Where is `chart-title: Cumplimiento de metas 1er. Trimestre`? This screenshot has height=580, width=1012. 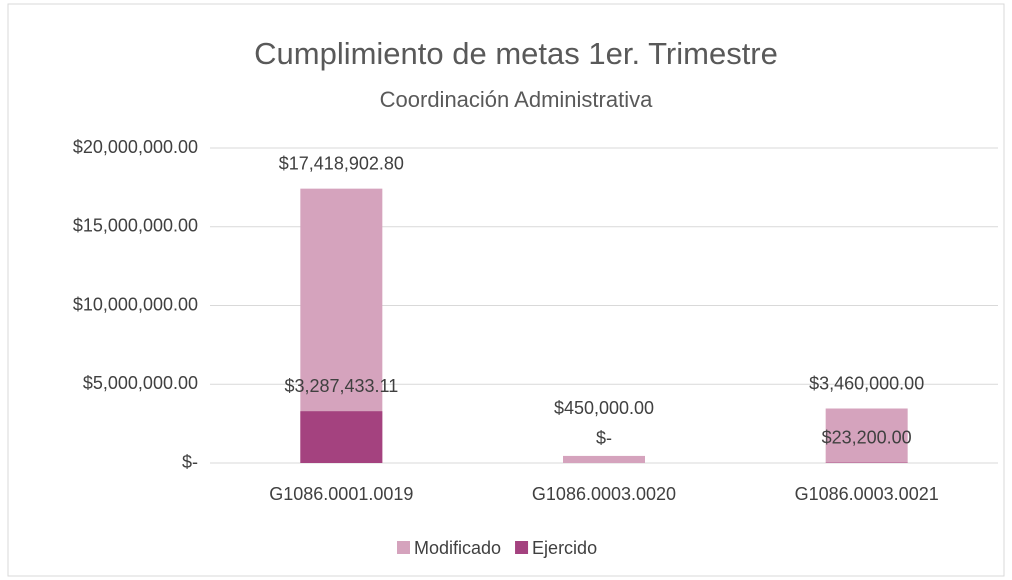
chart-title: Cumplimiento de metas 1er. Trimestre is located at coordinates (516, 53).